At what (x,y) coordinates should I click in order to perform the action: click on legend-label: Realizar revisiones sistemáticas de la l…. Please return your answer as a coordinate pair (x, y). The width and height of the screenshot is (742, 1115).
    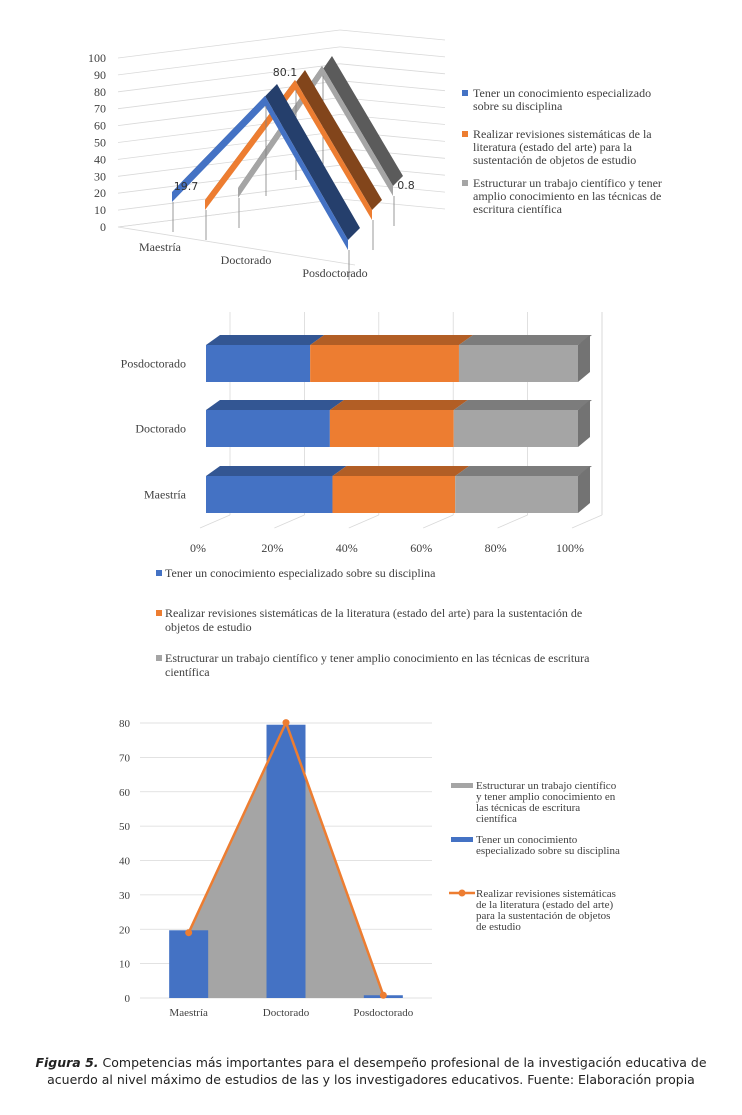
    Looking at the image, I should click on (373, 613).